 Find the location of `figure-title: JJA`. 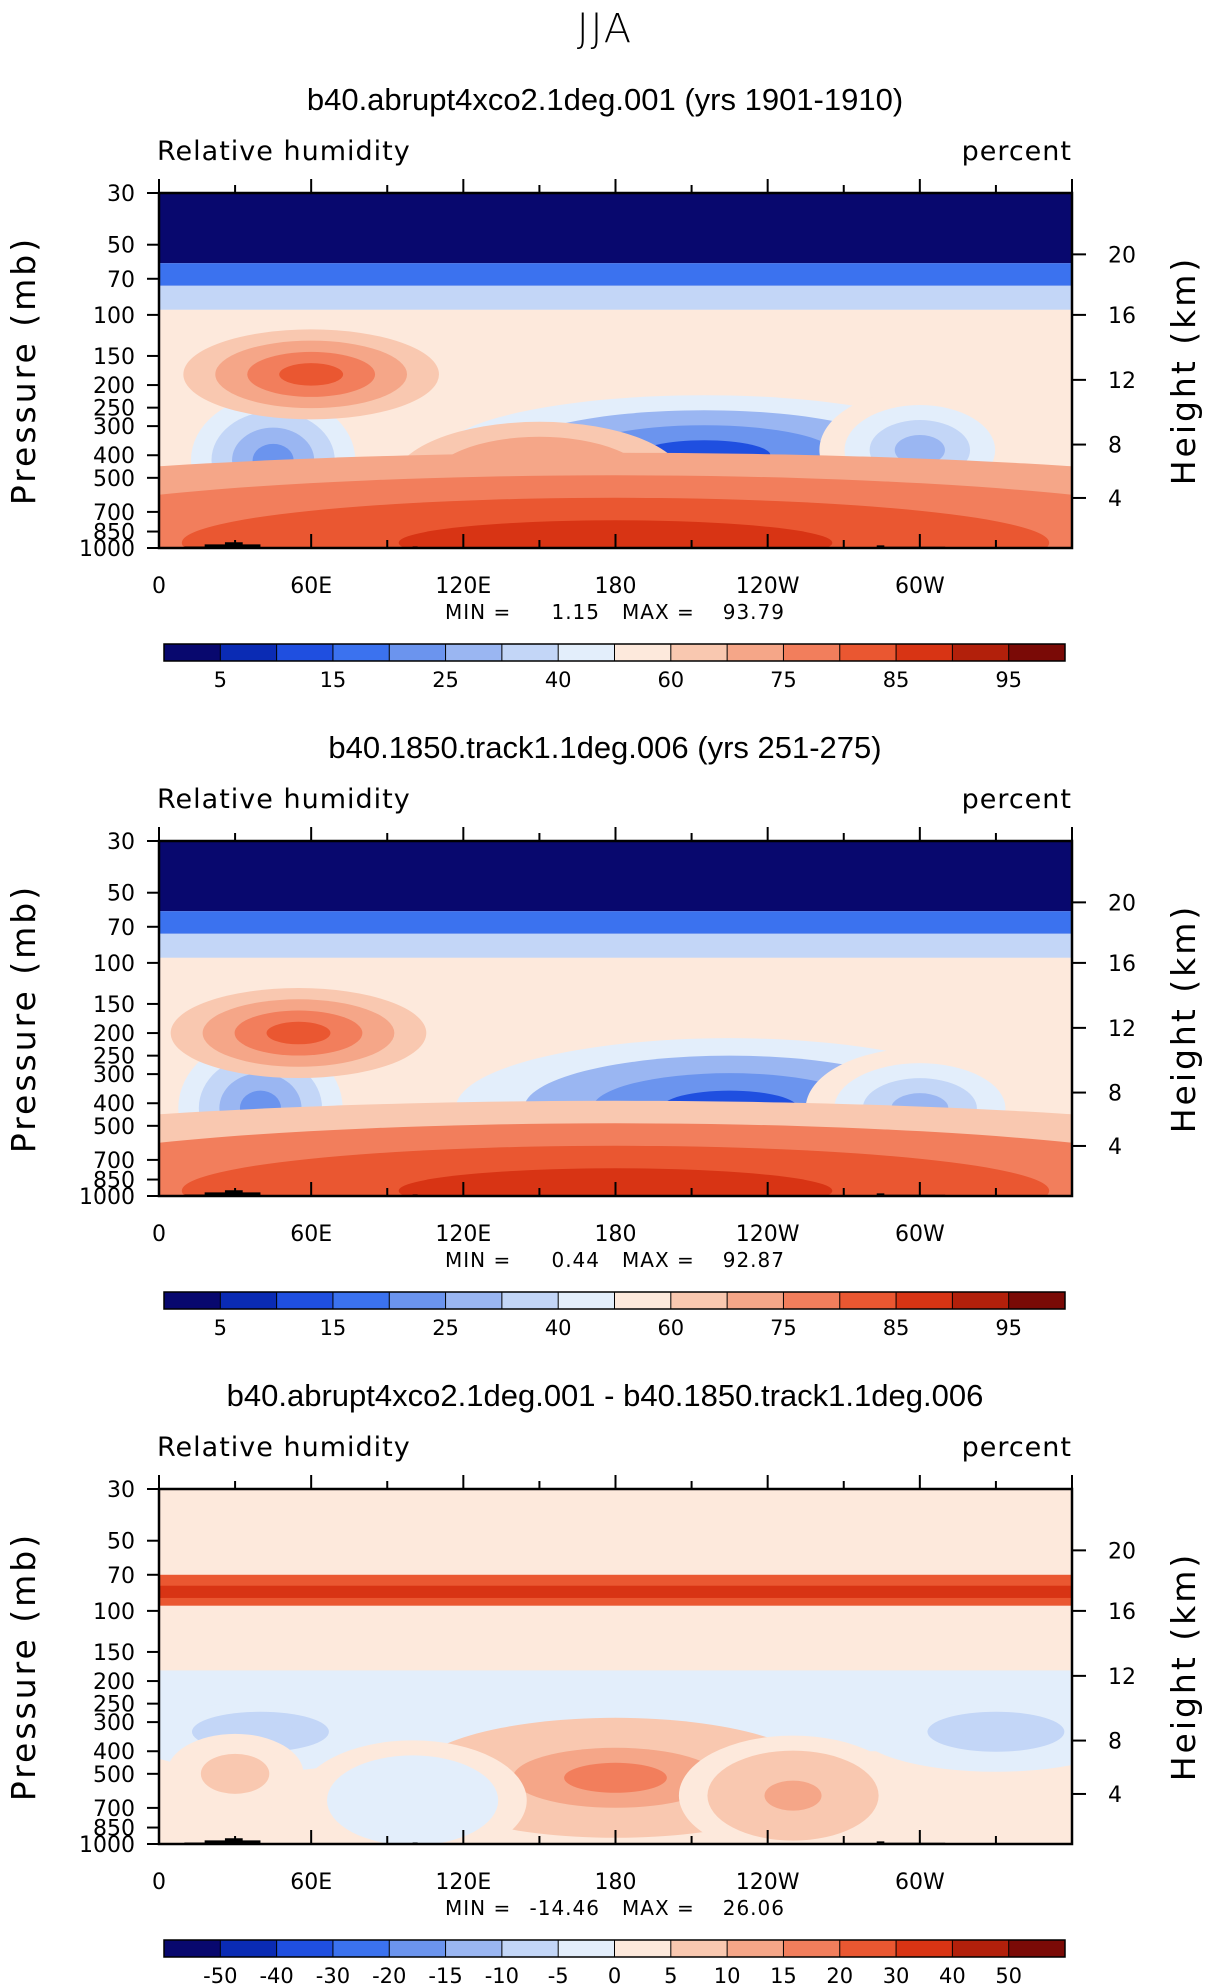

figure-title: JJA is located at coordinates (605, 29).